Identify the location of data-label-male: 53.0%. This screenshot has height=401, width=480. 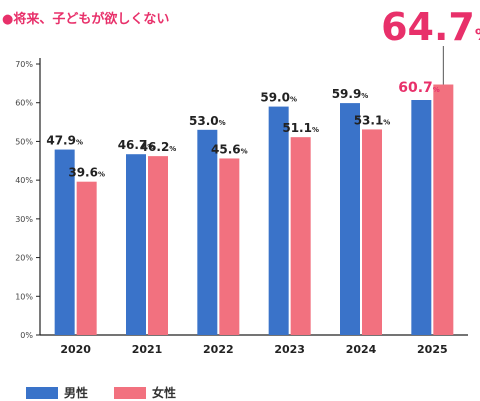
(207, 121).